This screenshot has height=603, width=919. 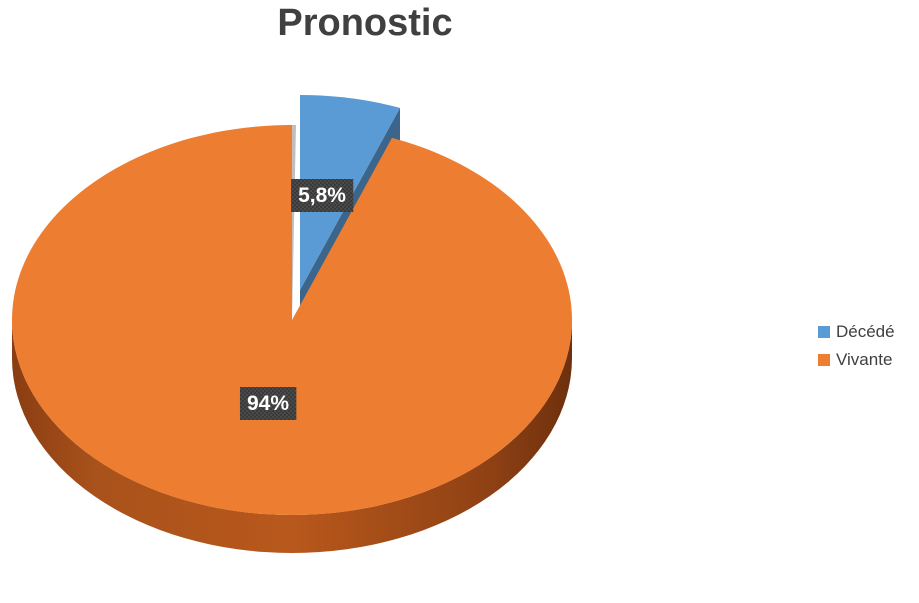 I want to click on legend: Décédé Vivante, so click(x=856, y=346).